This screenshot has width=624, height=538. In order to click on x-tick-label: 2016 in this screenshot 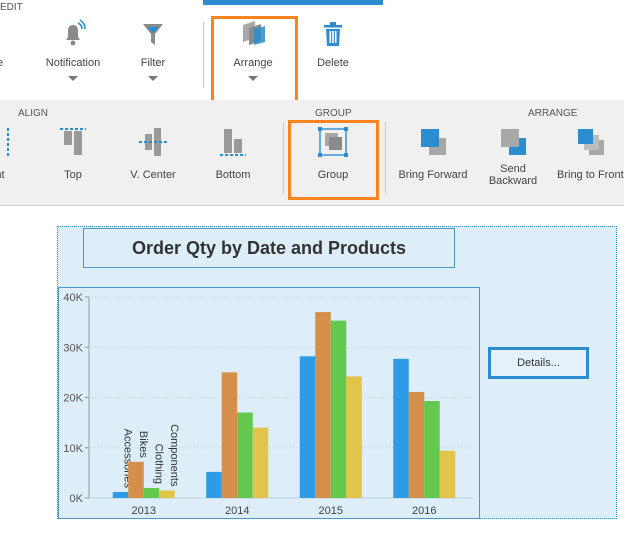, I will do `click(424, 511)`.